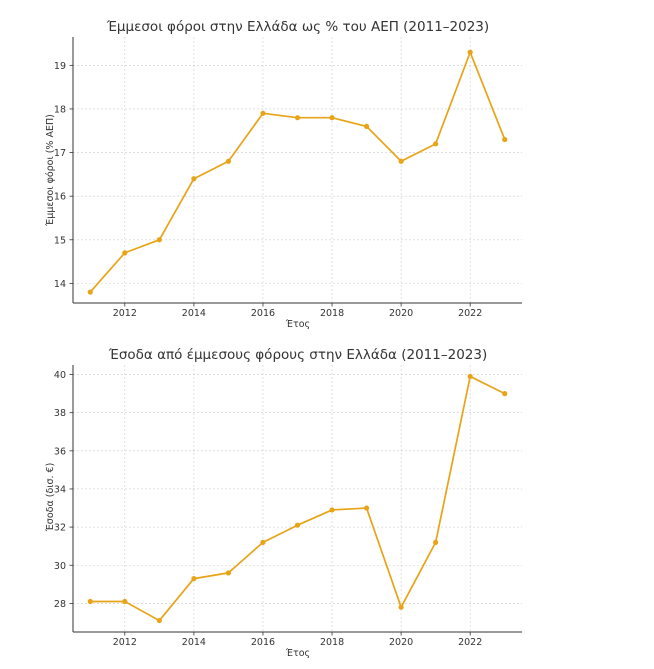  What do you see at coordinates (60, 451) in the screenshot?
I see `y-tick-label: 36` at bounding box center [60, 451].